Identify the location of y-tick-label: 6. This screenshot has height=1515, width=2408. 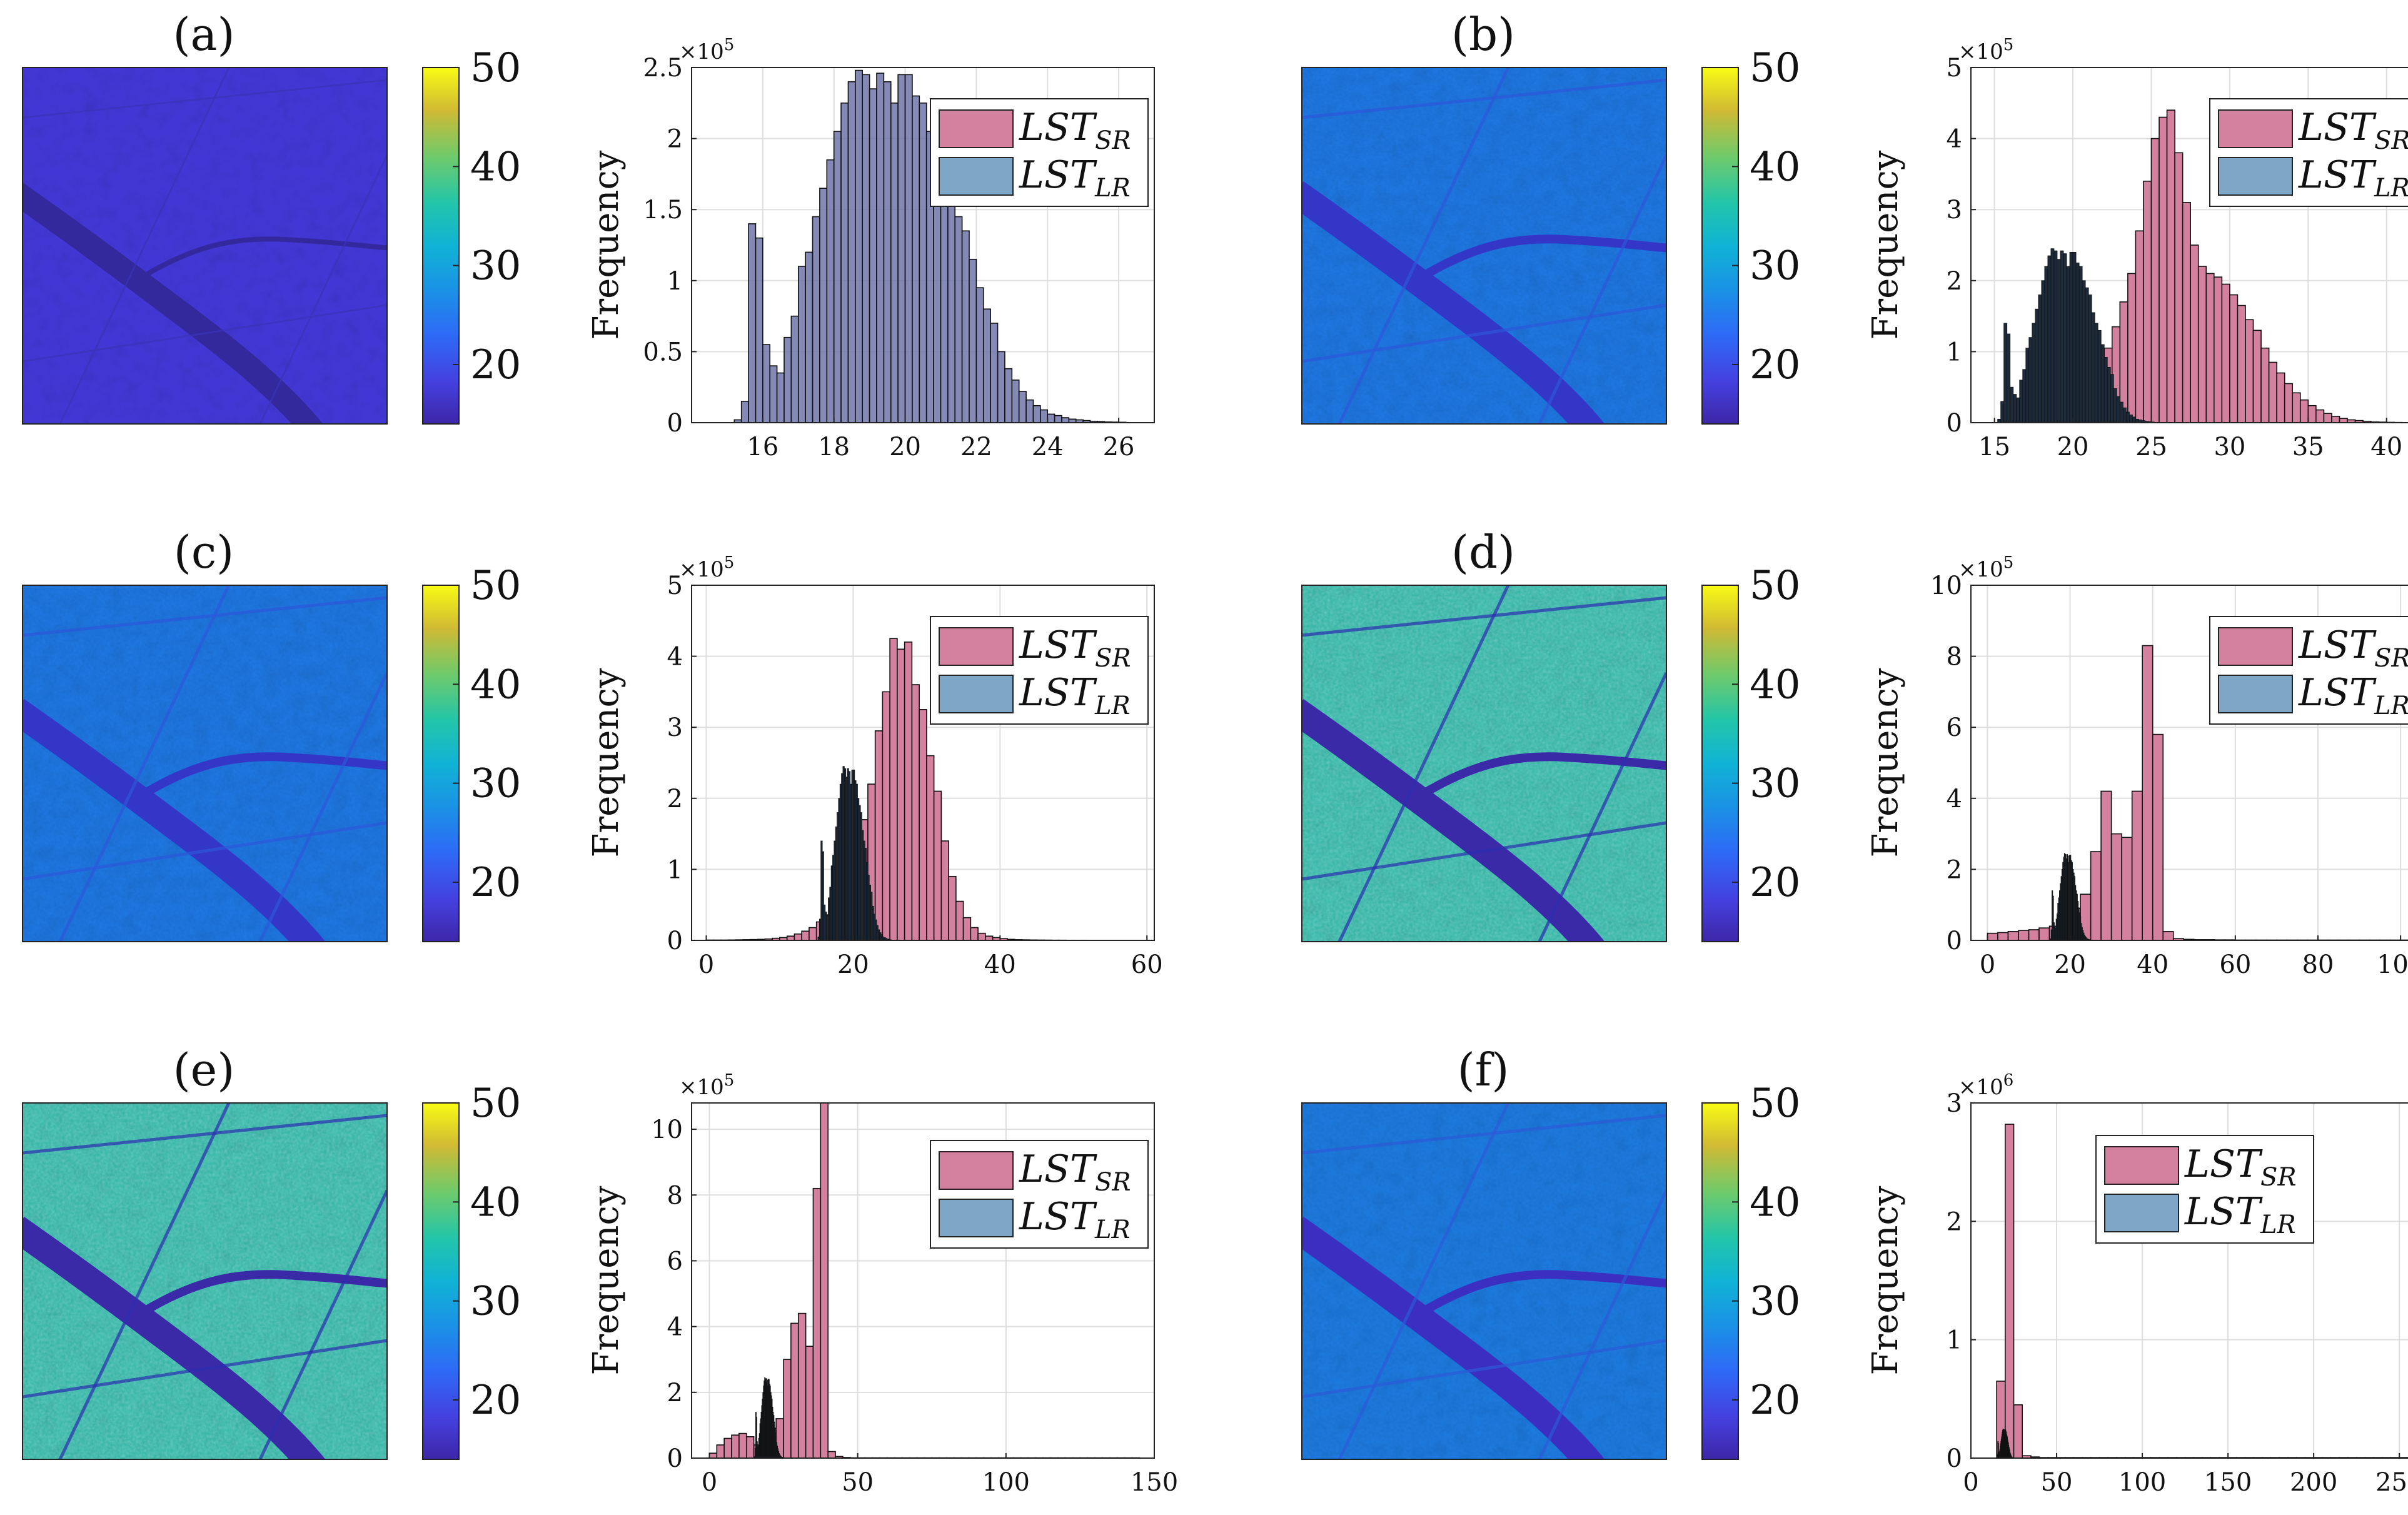
(675, 1262).